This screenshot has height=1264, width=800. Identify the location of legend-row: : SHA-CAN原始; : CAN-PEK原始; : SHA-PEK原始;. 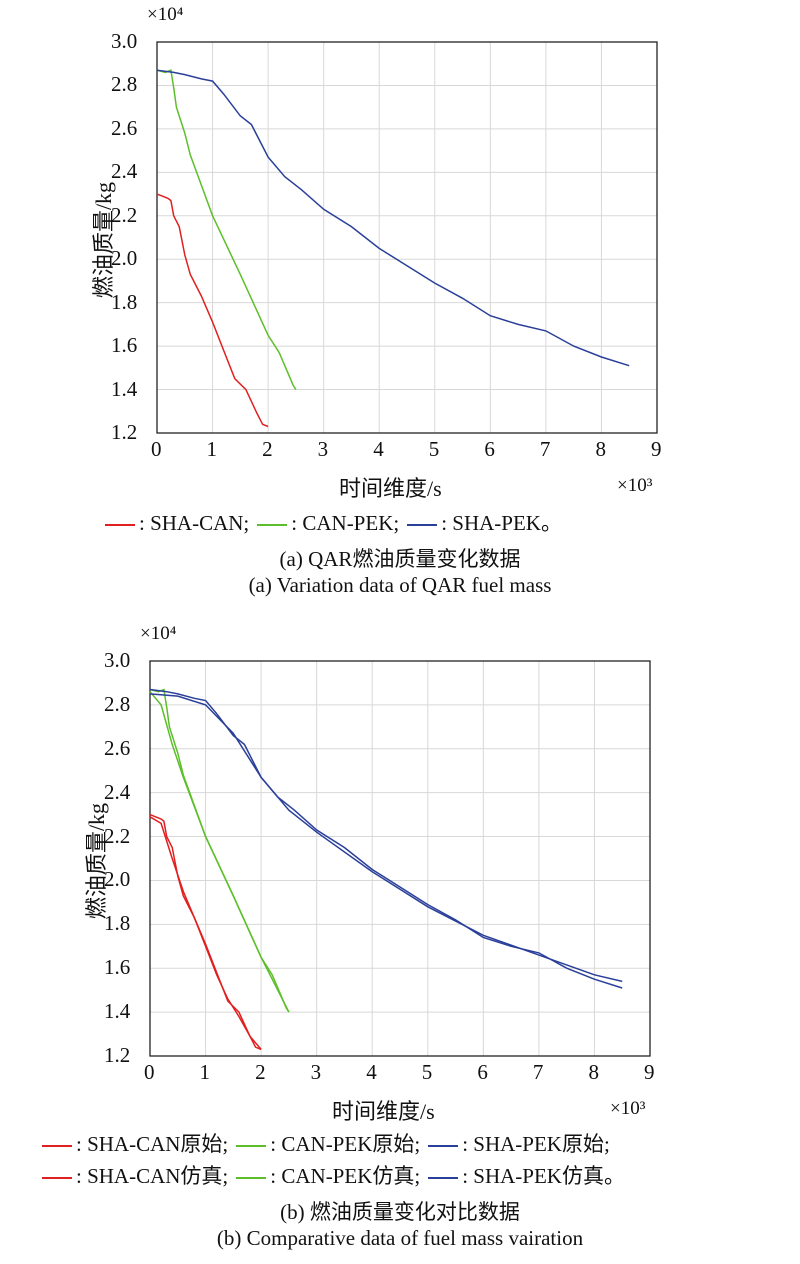
(326, 1143).